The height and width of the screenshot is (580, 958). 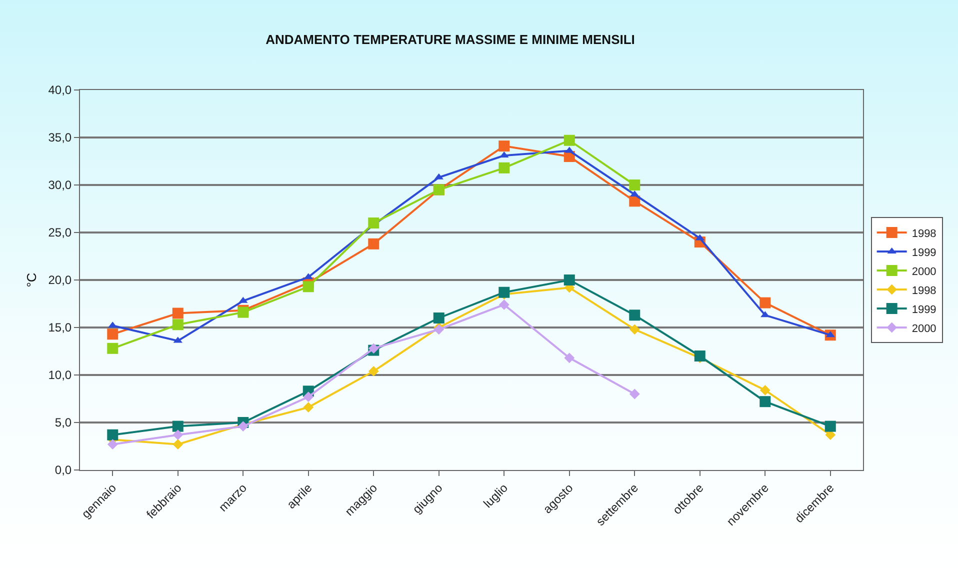 I want to click on chart-title: ANDAMENTO TEMPERATURE MASSIME E MINIME MENSILI, so click(x=450, y=39).